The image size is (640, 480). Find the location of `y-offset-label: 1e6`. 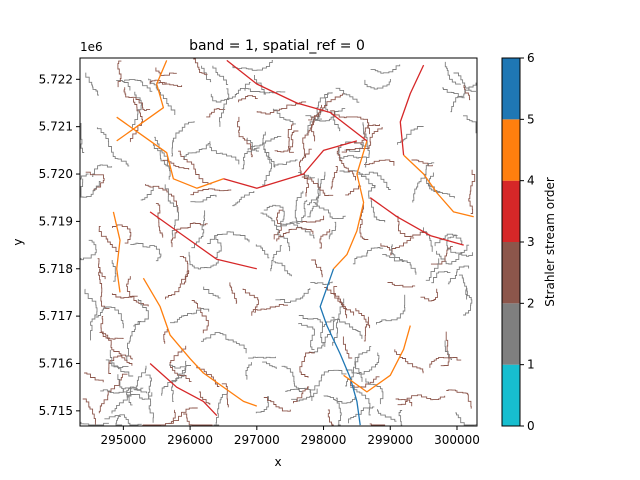

y-offset-label: 1e6 is located at coordinates (91, 47).